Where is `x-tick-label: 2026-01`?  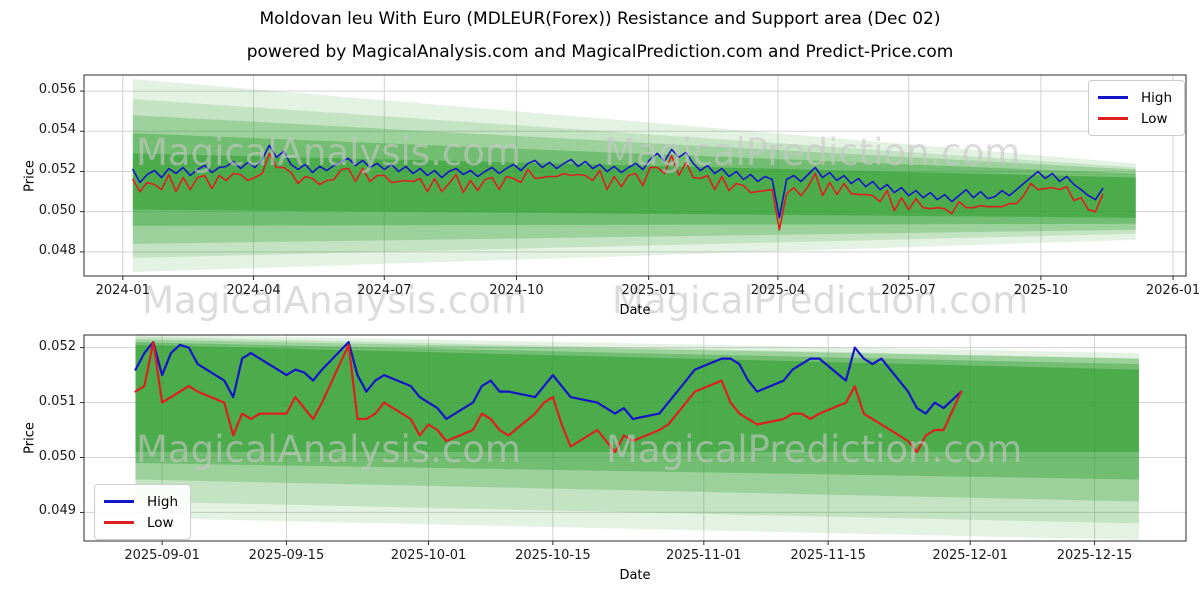 x-tick-label: 2026-01 is located at coordinates (1172, 290).